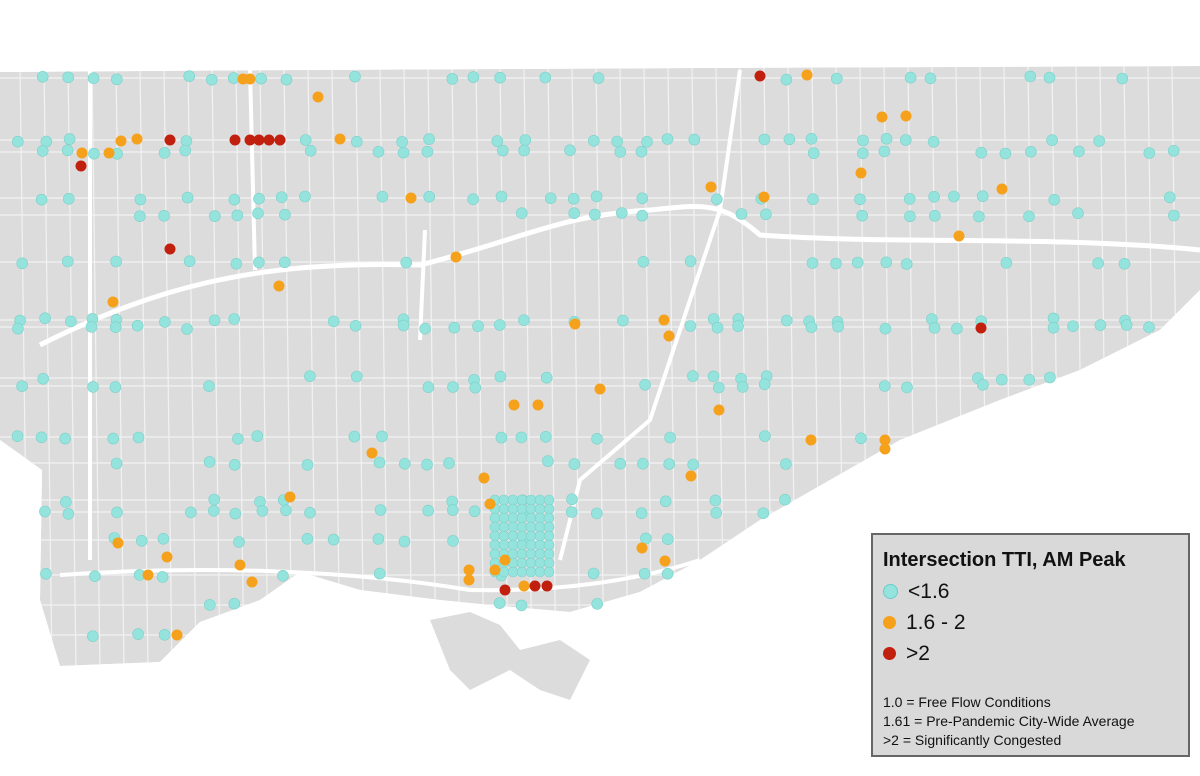  I want to click on legend-title: Intersection TTI, AM Peak, so click(1004, 560).